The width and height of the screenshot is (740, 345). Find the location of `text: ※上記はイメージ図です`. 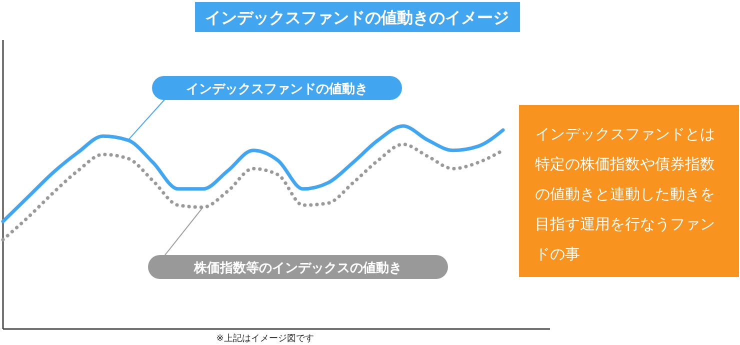

text: ※上記はイメージ図です is located at coordinates (265, 338).